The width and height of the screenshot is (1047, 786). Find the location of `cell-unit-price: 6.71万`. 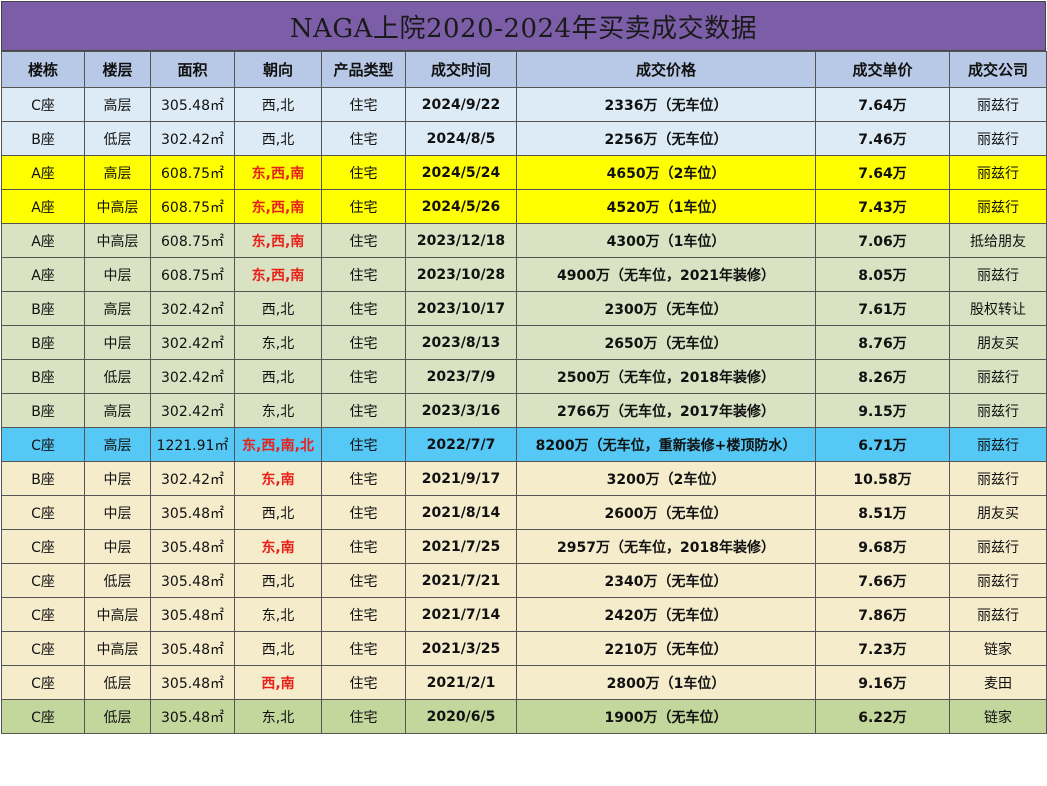

cell-unit-price: 6.71万 is located at coordinates (882, 444).